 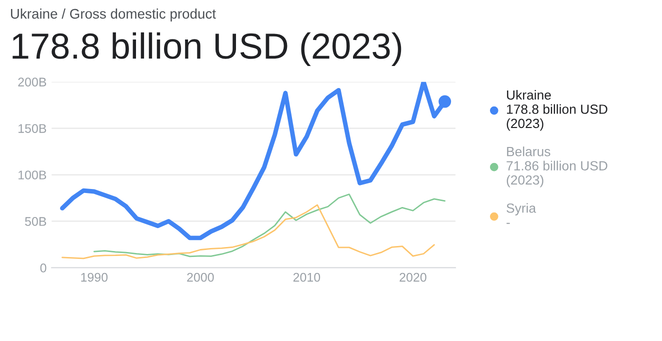 I want to click on y-tick-label: 50B, so click(x=35, y=221).